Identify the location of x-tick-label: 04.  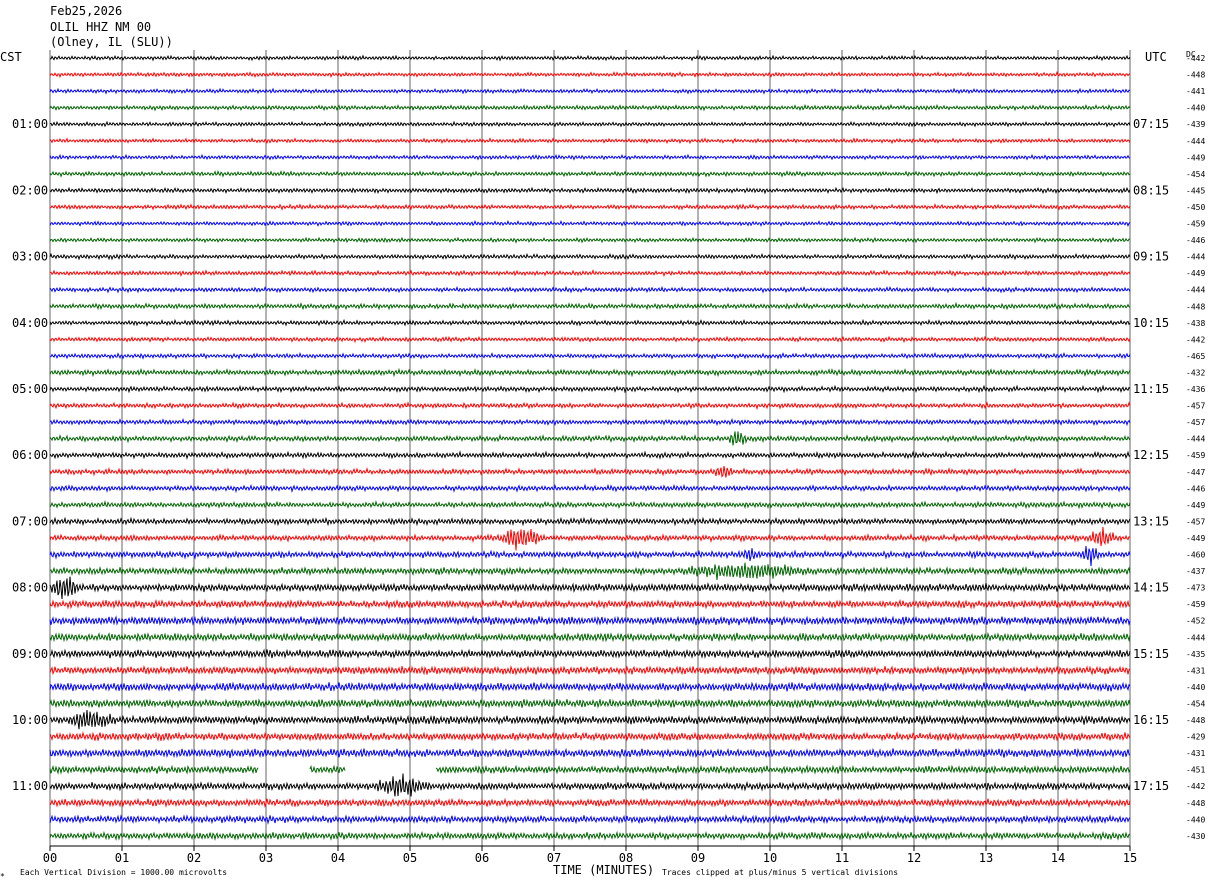
(338, 858).